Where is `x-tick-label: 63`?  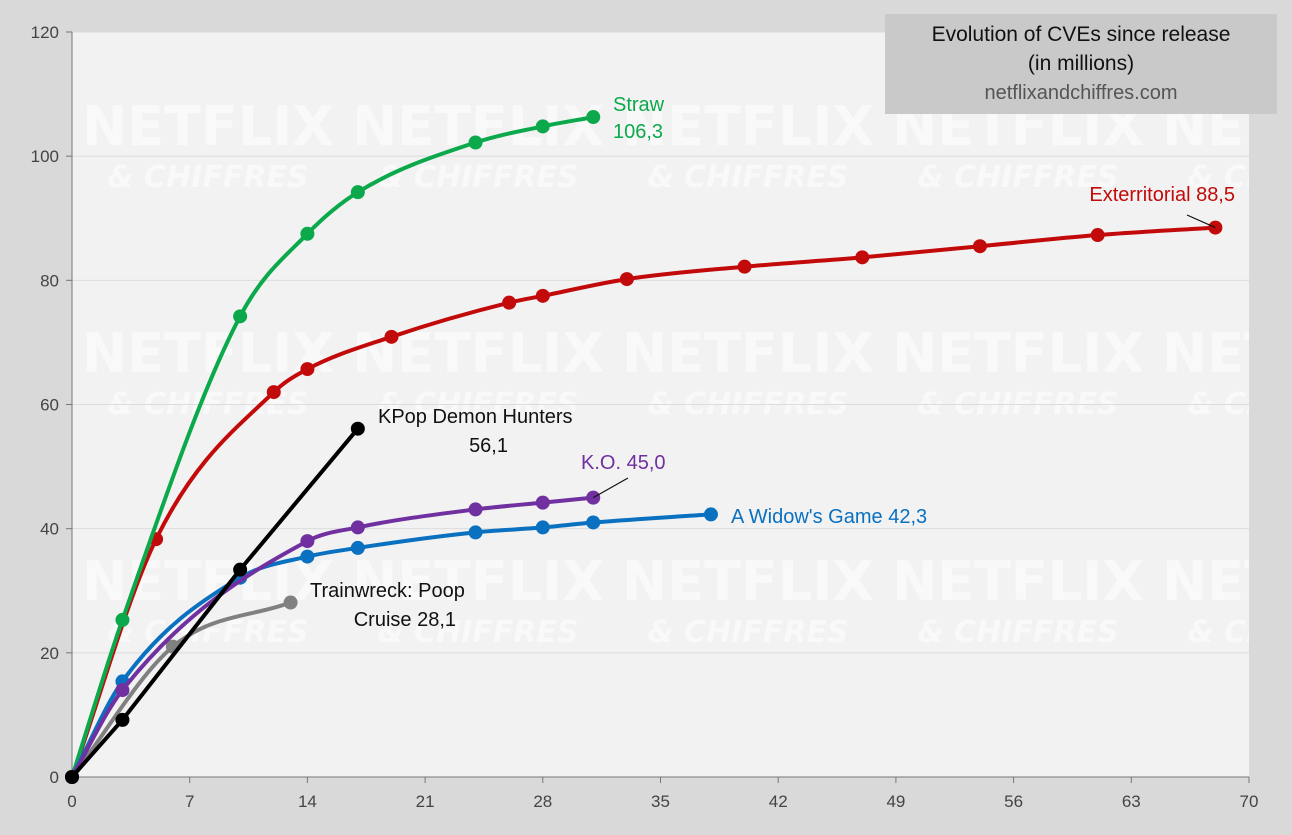
x-tick-label: 63 is located at coordinates (1131, 801).